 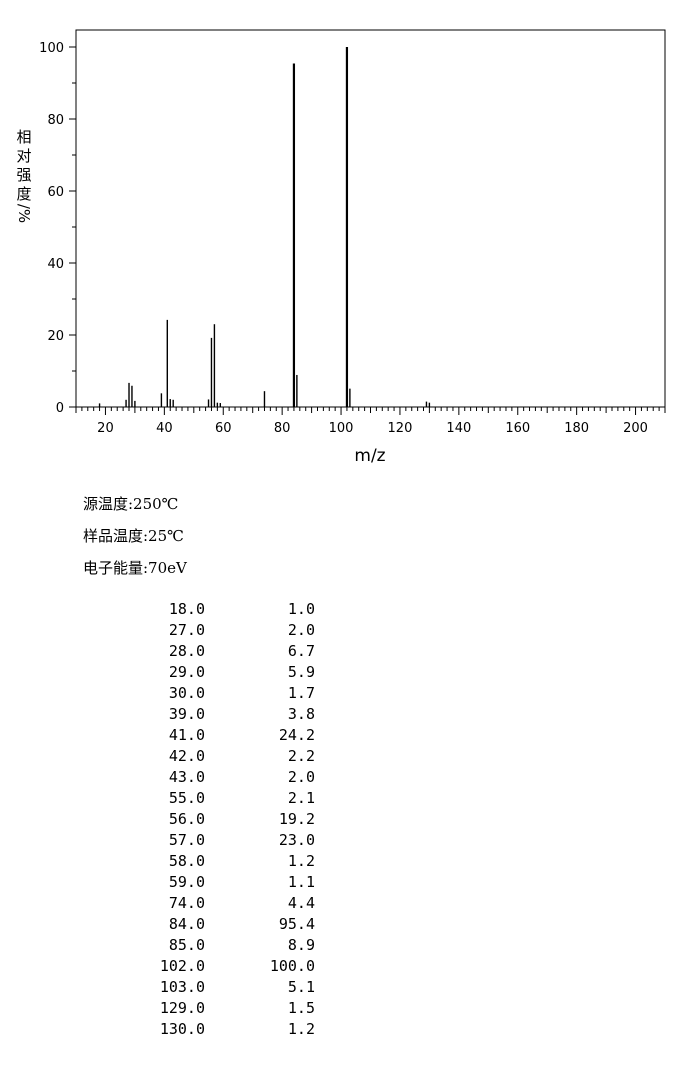 I want to click on x-tick-label: 120, so click(x=400, y=428).